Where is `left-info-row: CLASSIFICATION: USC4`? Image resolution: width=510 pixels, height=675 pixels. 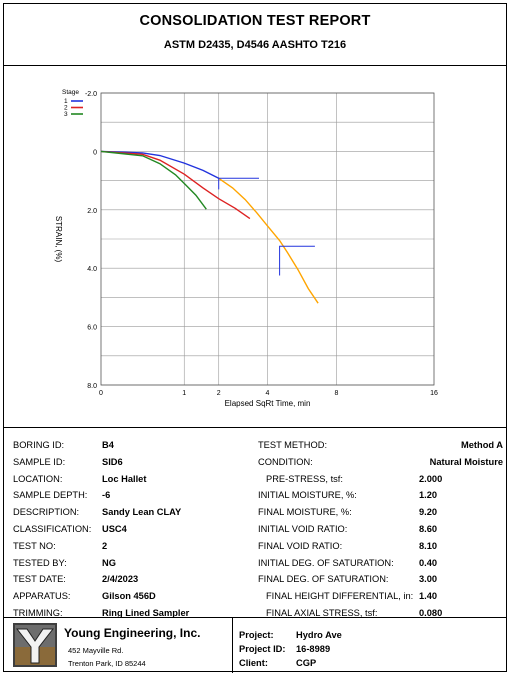 left-info-row: CLASSIFICATION: USC4 is located at coordinates (129, 529).